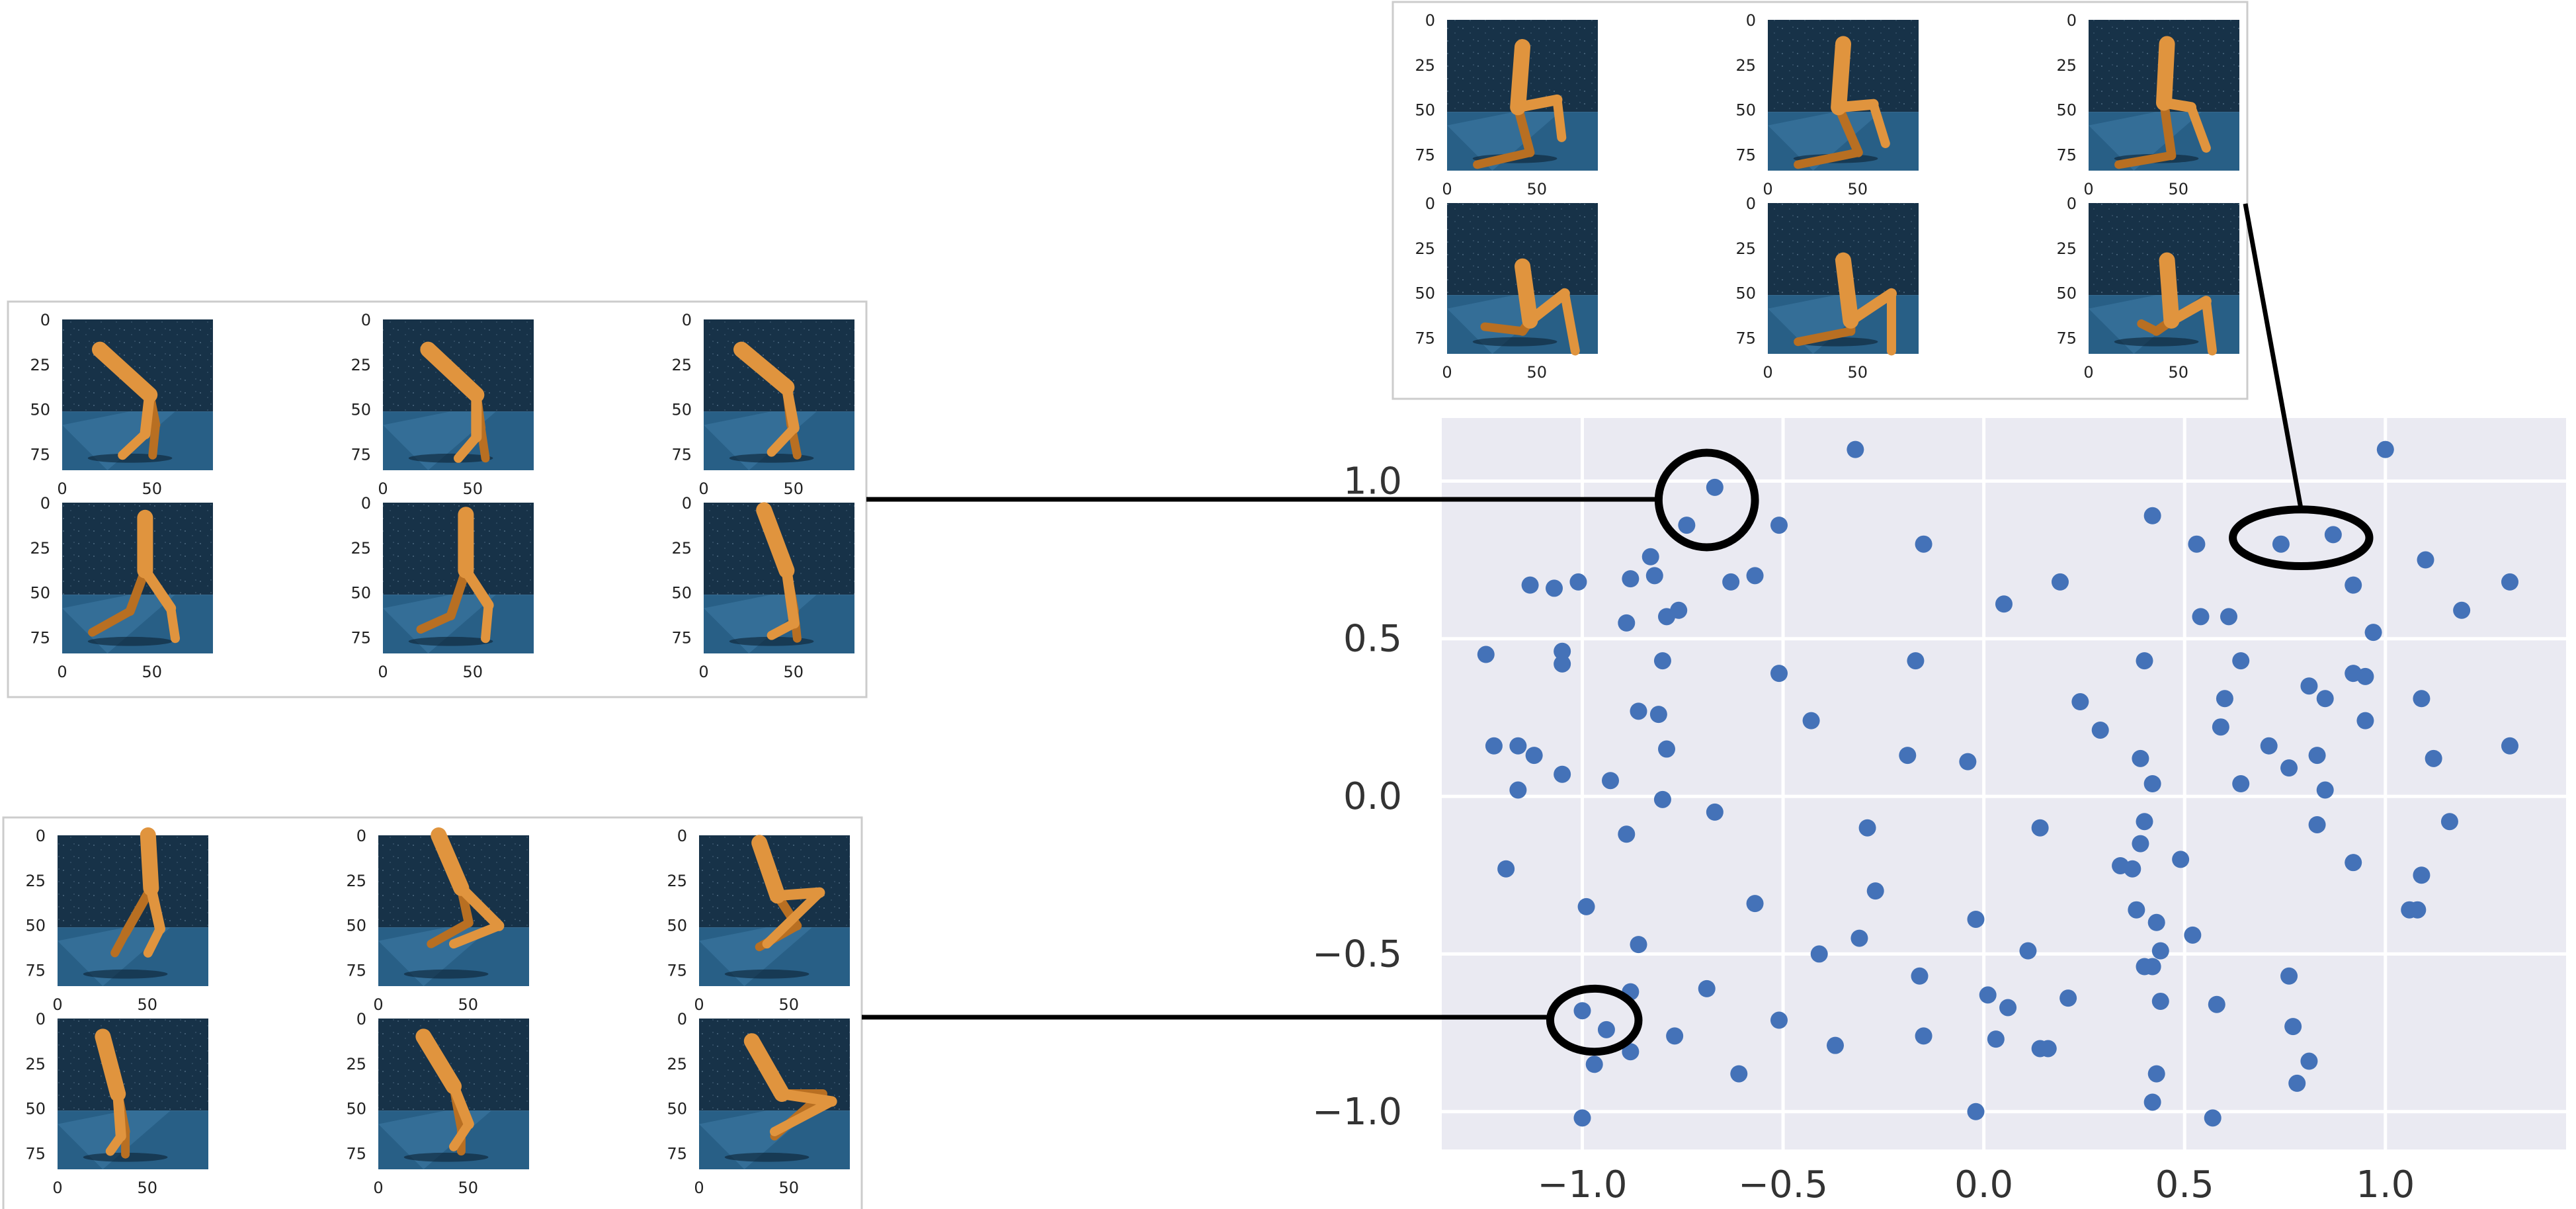 Image resolution: width=2576 pixels, height=1209 pixels. Describe the element at coordinates (1372, 482) in the screenshot. I see `y-tick-label: 1.0` at that location.